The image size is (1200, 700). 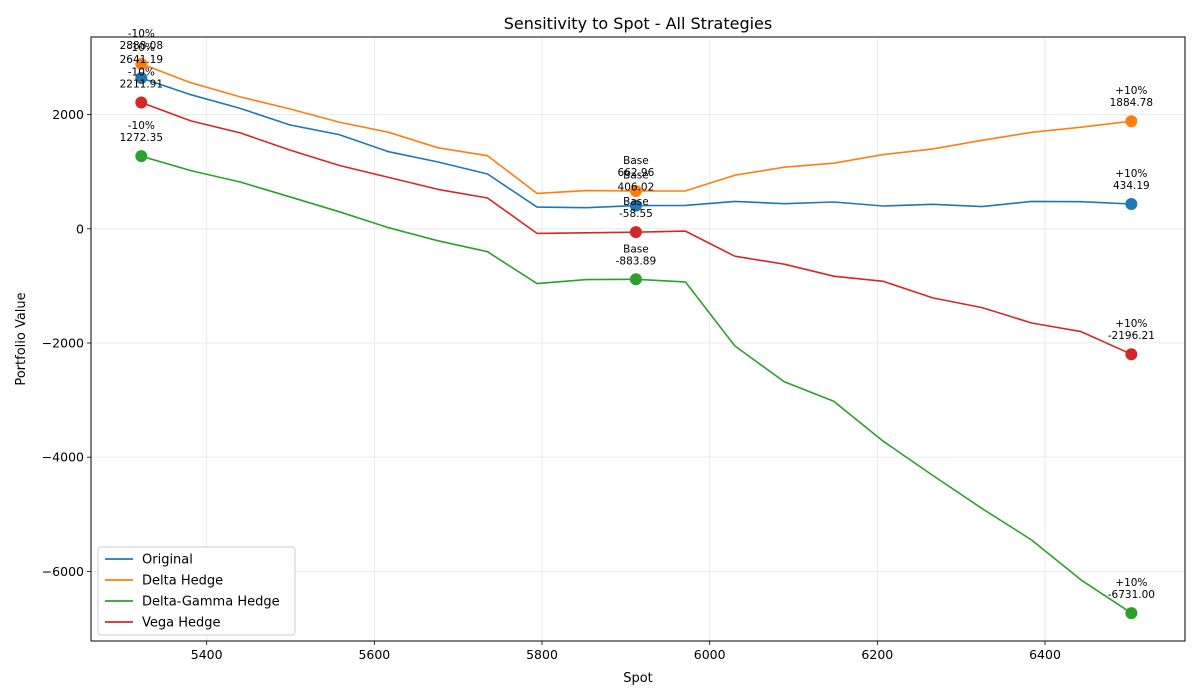 What do you see at coordinates (167, 560) in the screenshot?
I see `legend-label: Original` at bounding box center [167, 560].